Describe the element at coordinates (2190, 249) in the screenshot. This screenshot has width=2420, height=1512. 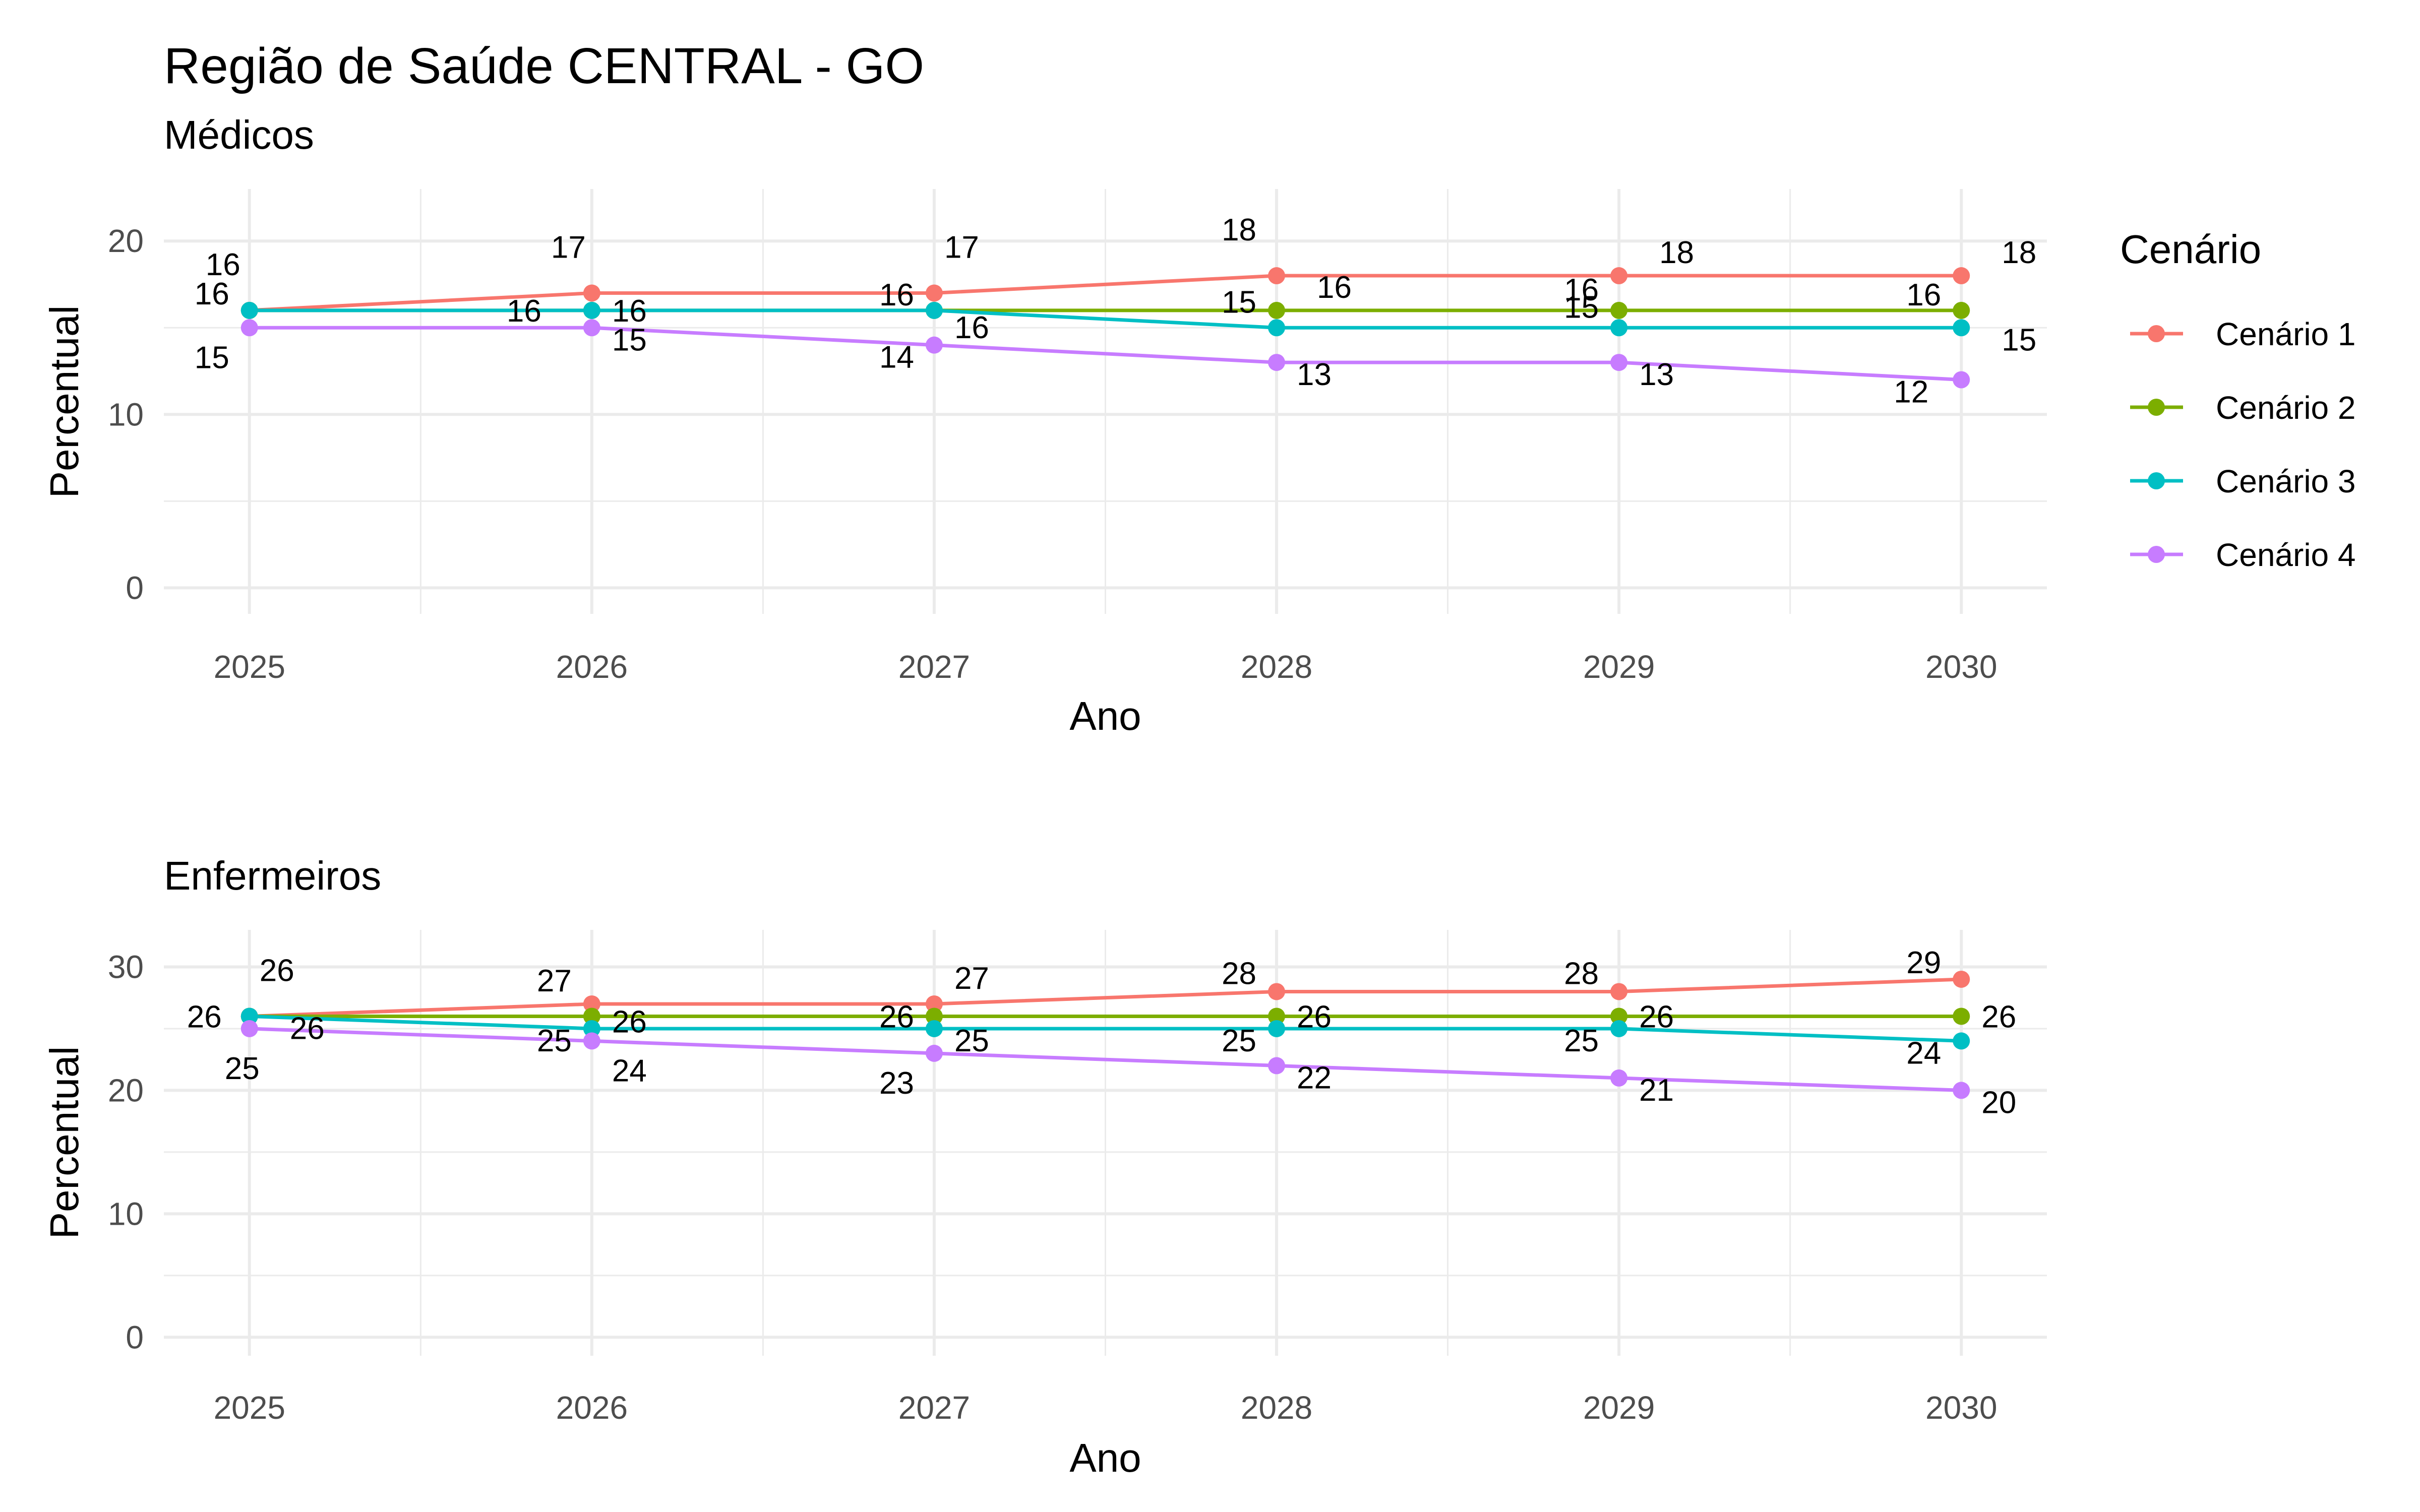
I see `legend-title: Cenário` at that location.